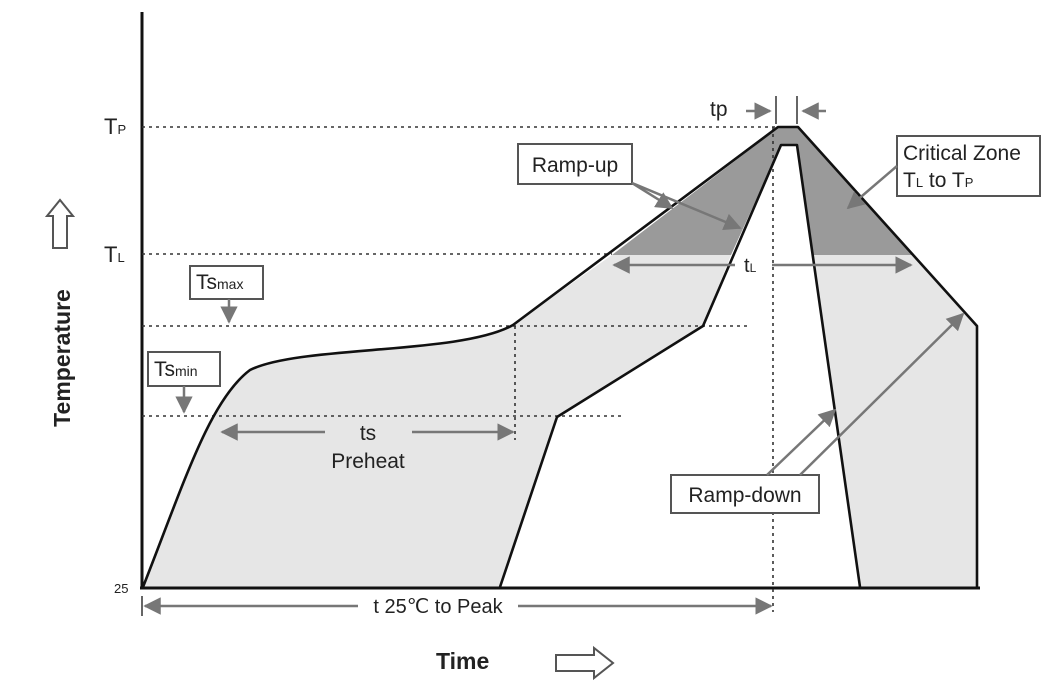  What do you see at coordinates (938, 180) in the screenshot?
I see `critical-zone-label-line2: TL to TP` at bounding box center [938, 180].